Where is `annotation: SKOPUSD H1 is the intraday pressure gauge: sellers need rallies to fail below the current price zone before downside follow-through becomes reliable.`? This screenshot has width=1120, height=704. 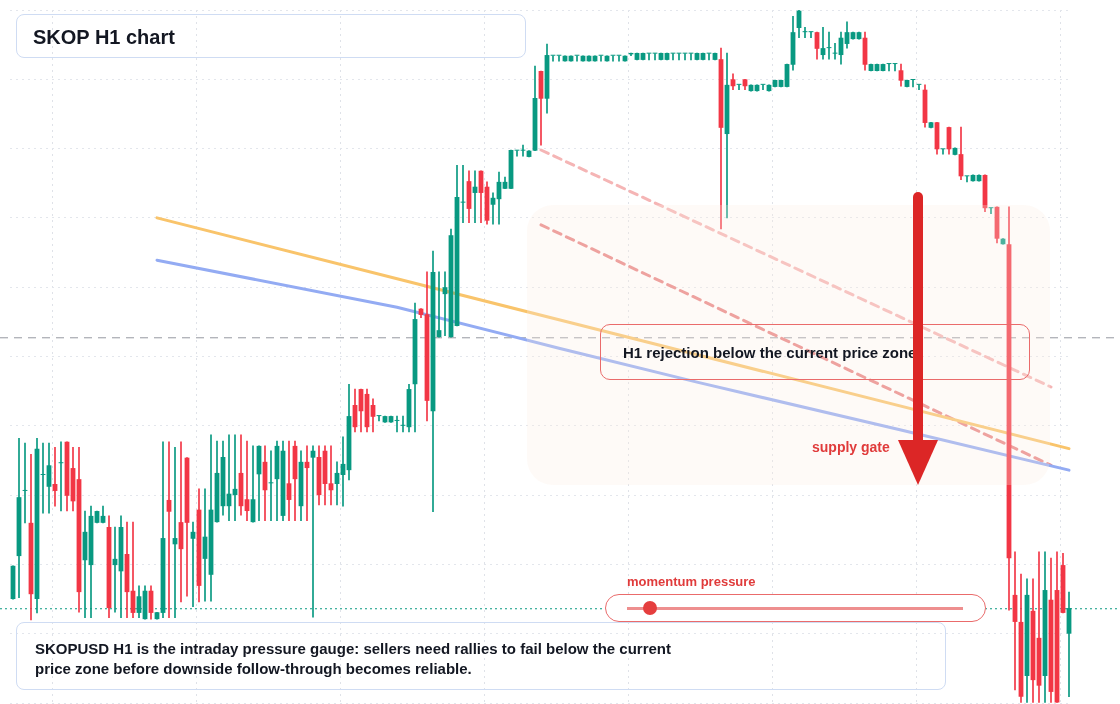 annotation: SKOPUSD H1 is the intraday pressure gauge: sellers need rallies to fail below the current price zone before downside follow-through becomes reliable. is located at coordinates (354, 659).